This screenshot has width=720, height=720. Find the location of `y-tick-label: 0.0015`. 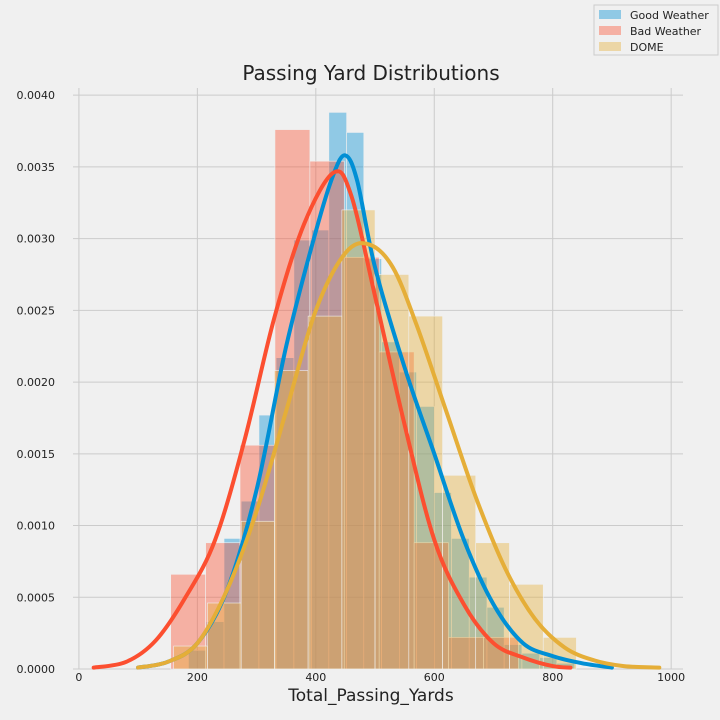

y-tick-label: 0.0015 is located at coordinates (36, 454).